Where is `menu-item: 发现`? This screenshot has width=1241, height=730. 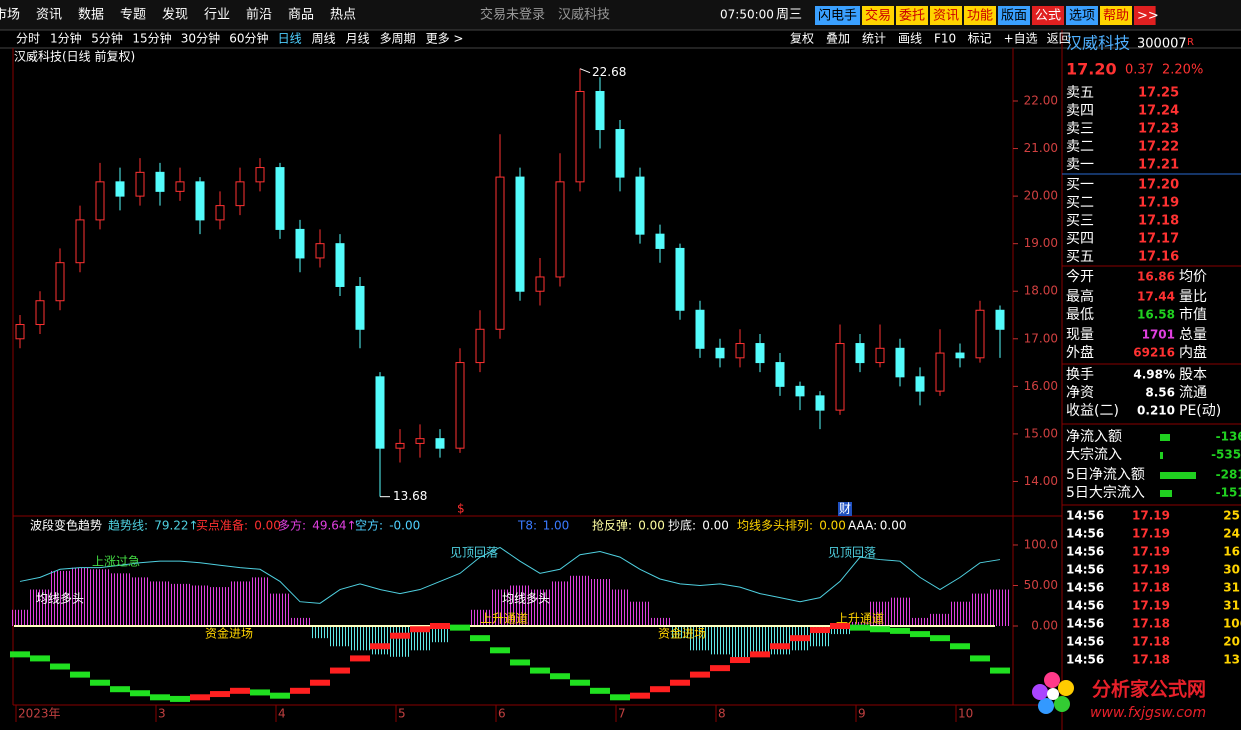
menu-item: 发现 is located at coordinates (175, 15).